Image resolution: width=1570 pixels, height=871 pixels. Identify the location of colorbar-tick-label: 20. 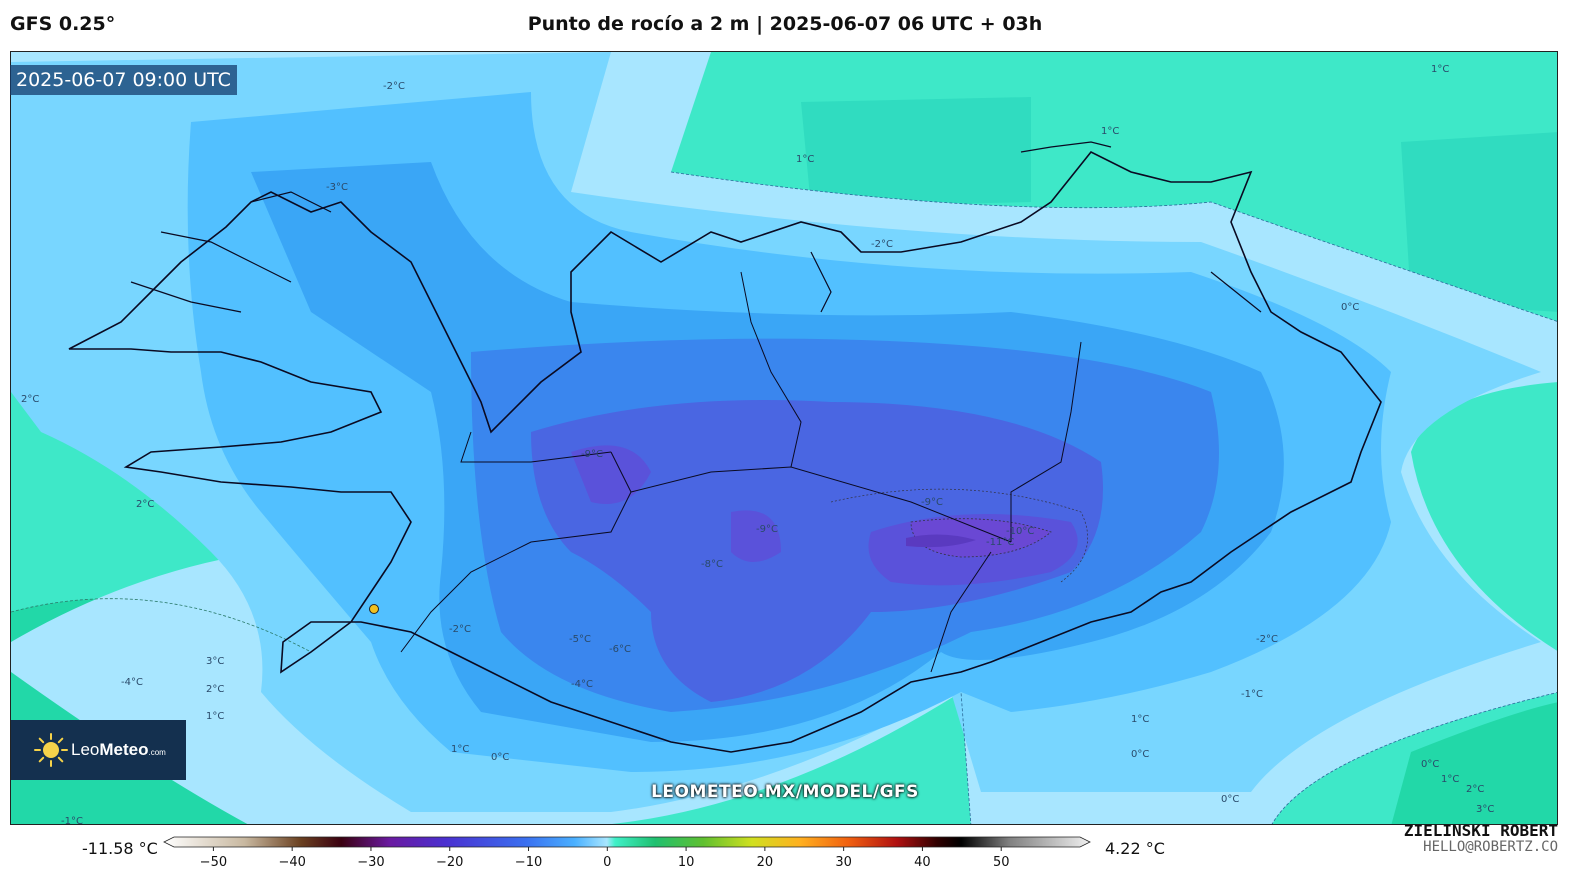
(765, 862).